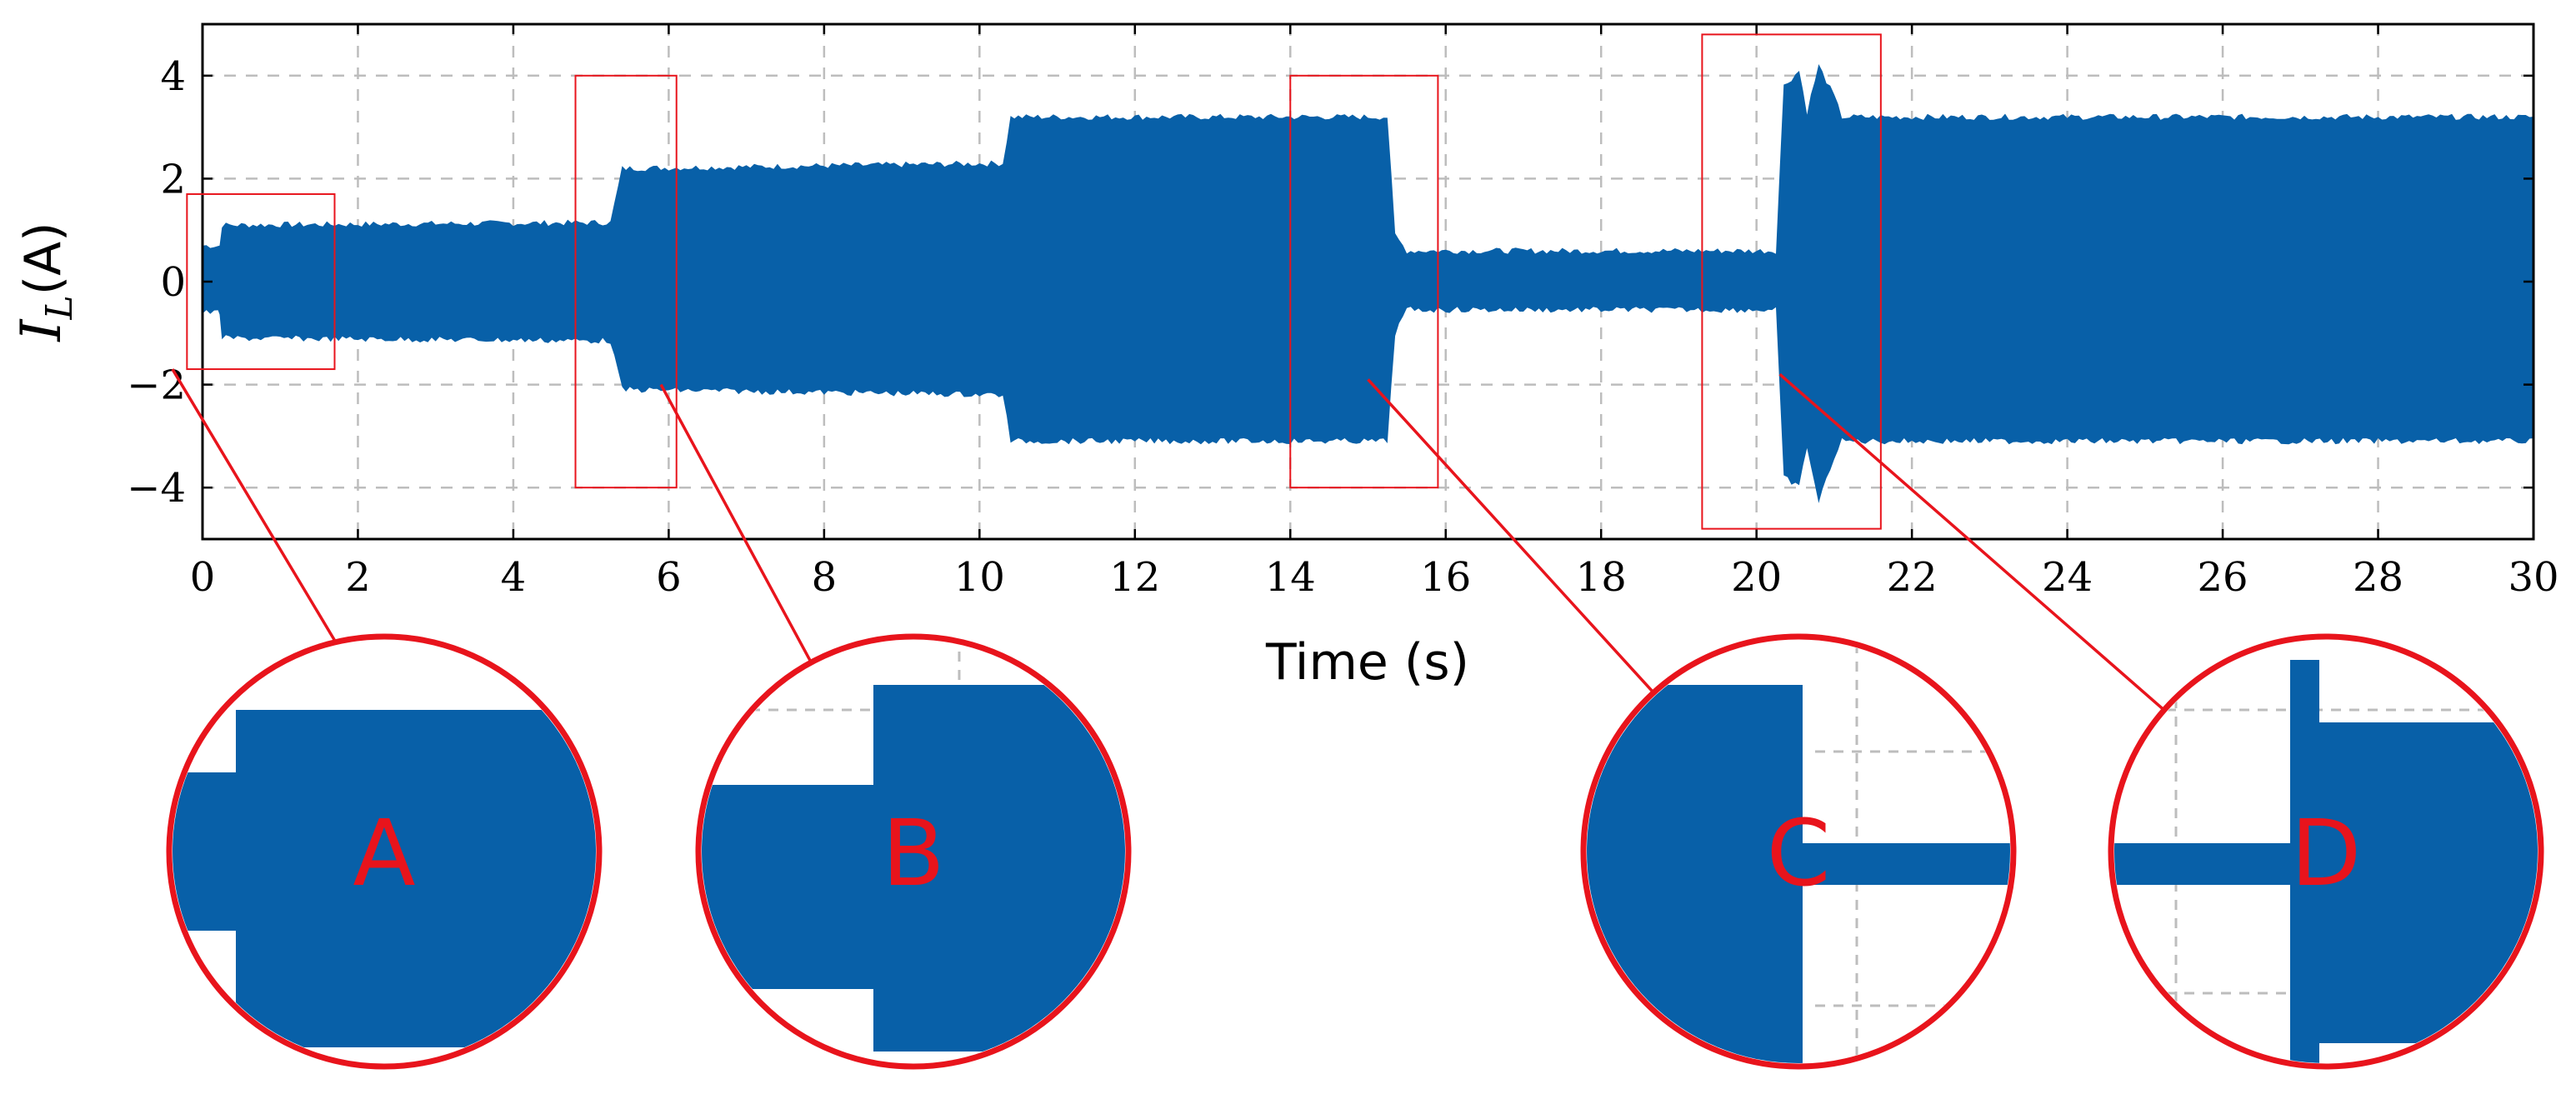  I want to click on zoom-circle-d, so click(2326, 852).